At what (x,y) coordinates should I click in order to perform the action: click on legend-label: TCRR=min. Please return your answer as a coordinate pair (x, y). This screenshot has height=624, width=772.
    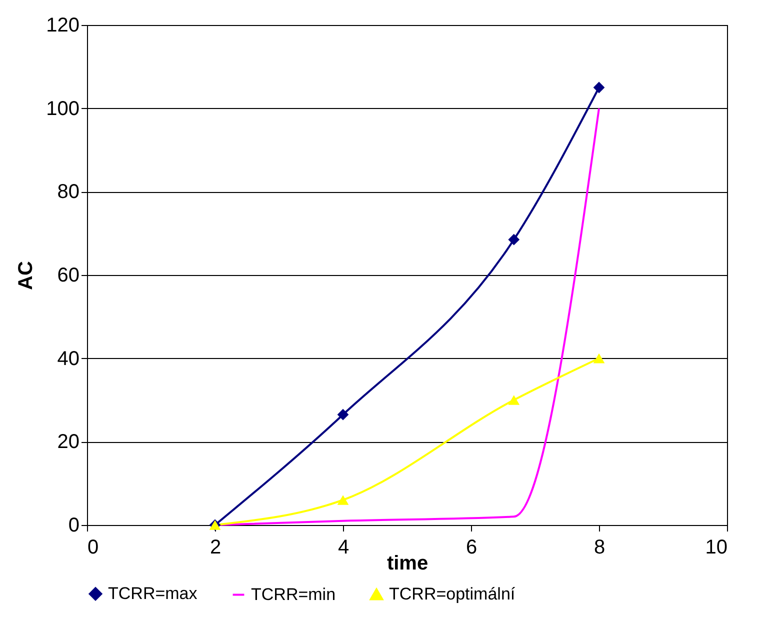
    Looking at the image, I should click on (293, 594).